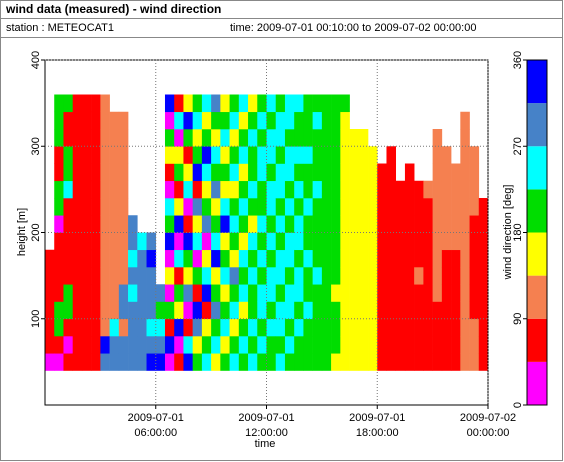 The width and height of the screenshot is (564, 462). Describe the element at coordinates (36, 146) in the screenshot. I see `y-tick-label: 300` at that location.